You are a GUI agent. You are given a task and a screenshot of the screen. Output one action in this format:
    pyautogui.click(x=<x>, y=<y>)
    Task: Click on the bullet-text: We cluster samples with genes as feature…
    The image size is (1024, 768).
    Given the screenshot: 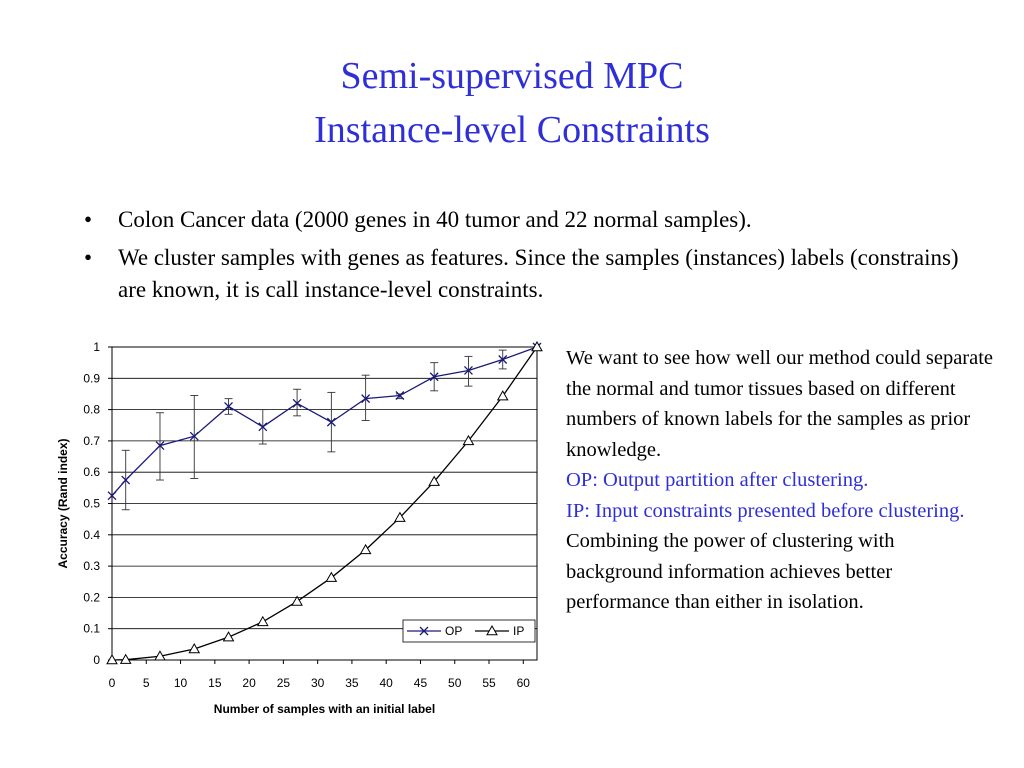 What is the action you would take?
    pyautogui.click(x=538, y=273)
    